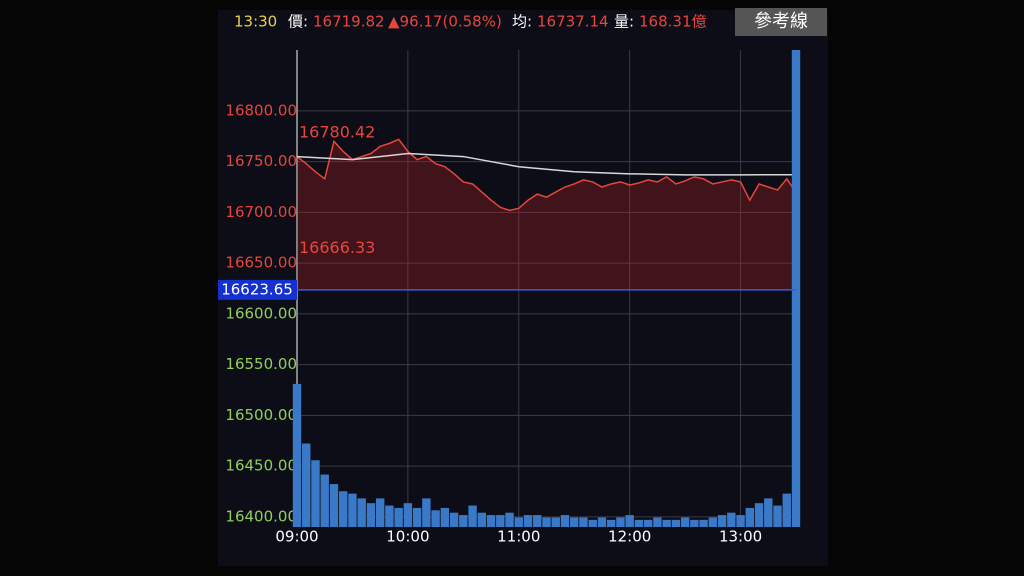  I want to click on price: 16719.82, so click(349, 22).